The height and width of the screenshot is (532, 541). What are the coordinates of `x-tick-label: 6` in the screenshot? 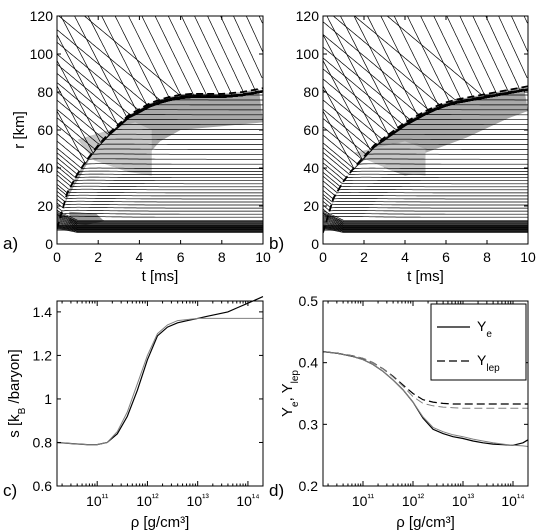 It's located at (446, 257).